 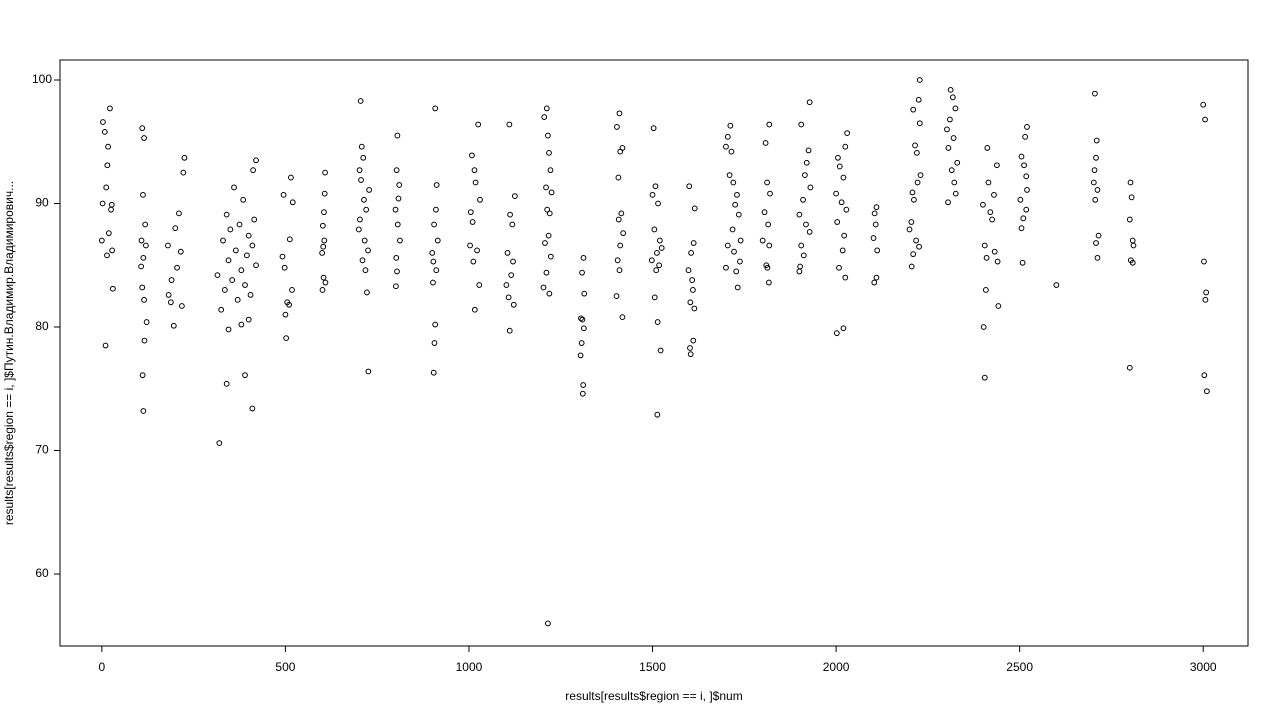 I want to click on x-tick-label: 1000, so click(x=469, y=667).